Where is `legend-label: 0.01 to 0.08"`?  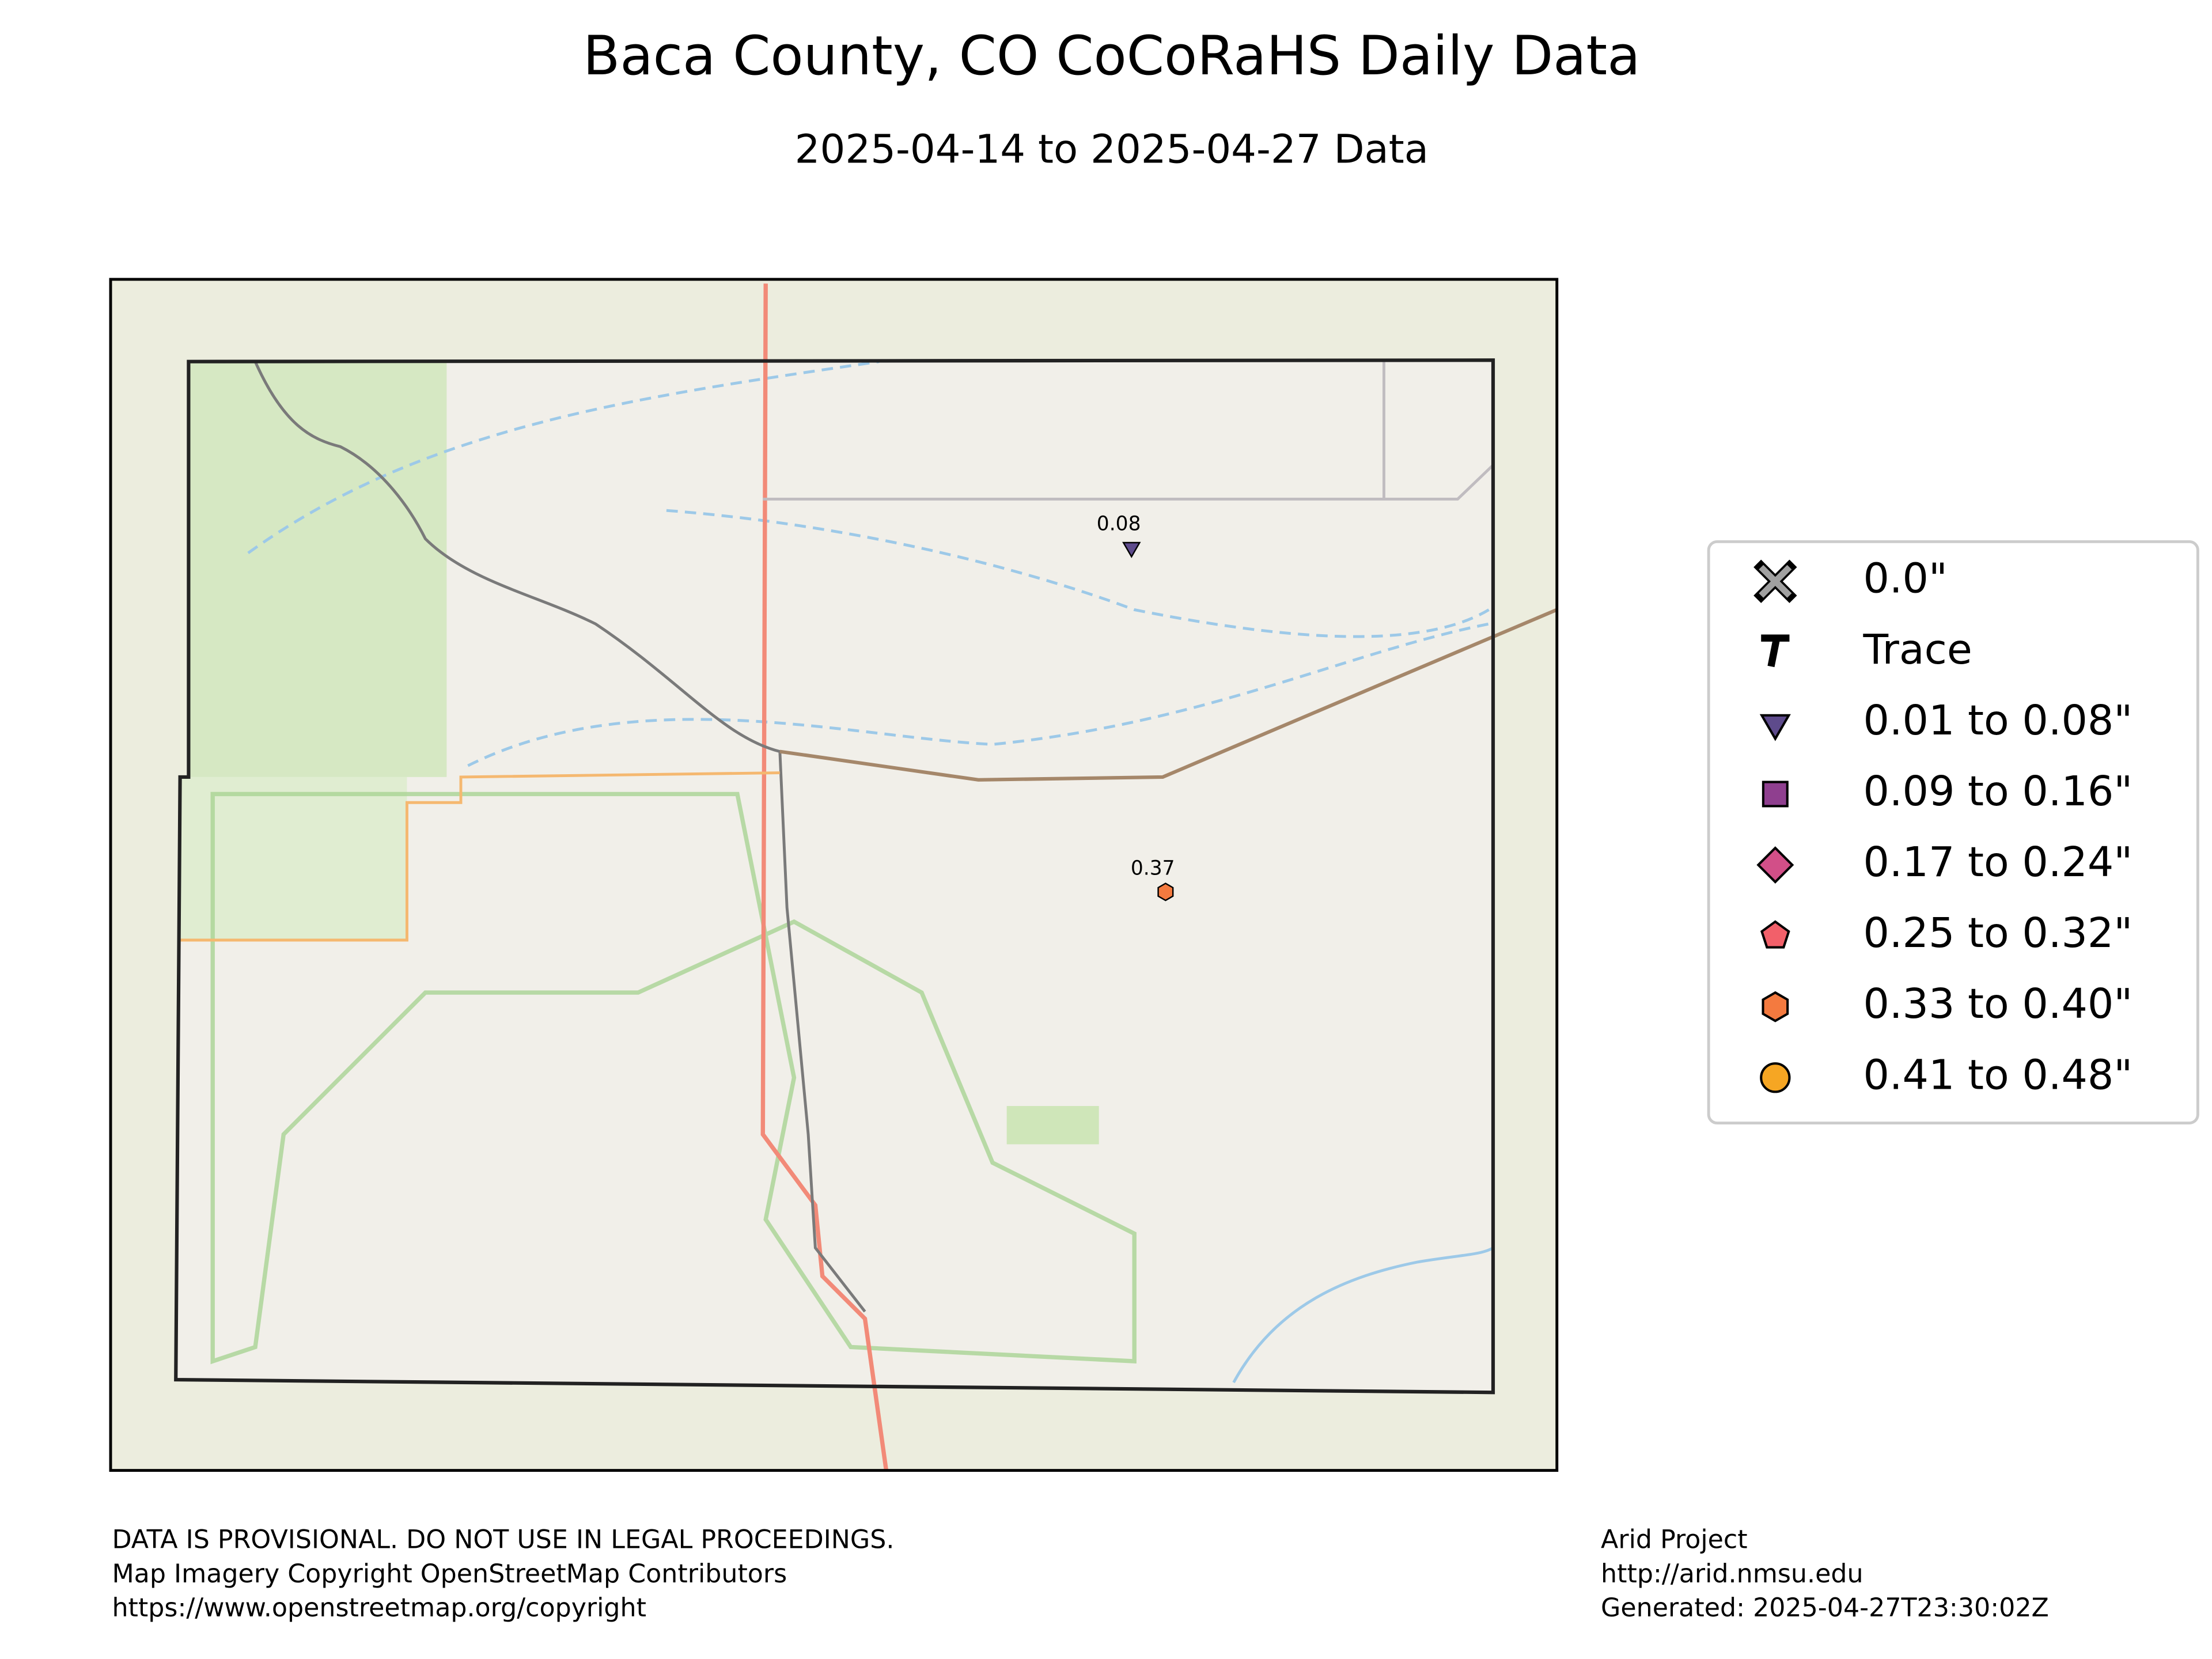 legend-label: 0.01 to 0.08" is located at coordinates (1998, 720).